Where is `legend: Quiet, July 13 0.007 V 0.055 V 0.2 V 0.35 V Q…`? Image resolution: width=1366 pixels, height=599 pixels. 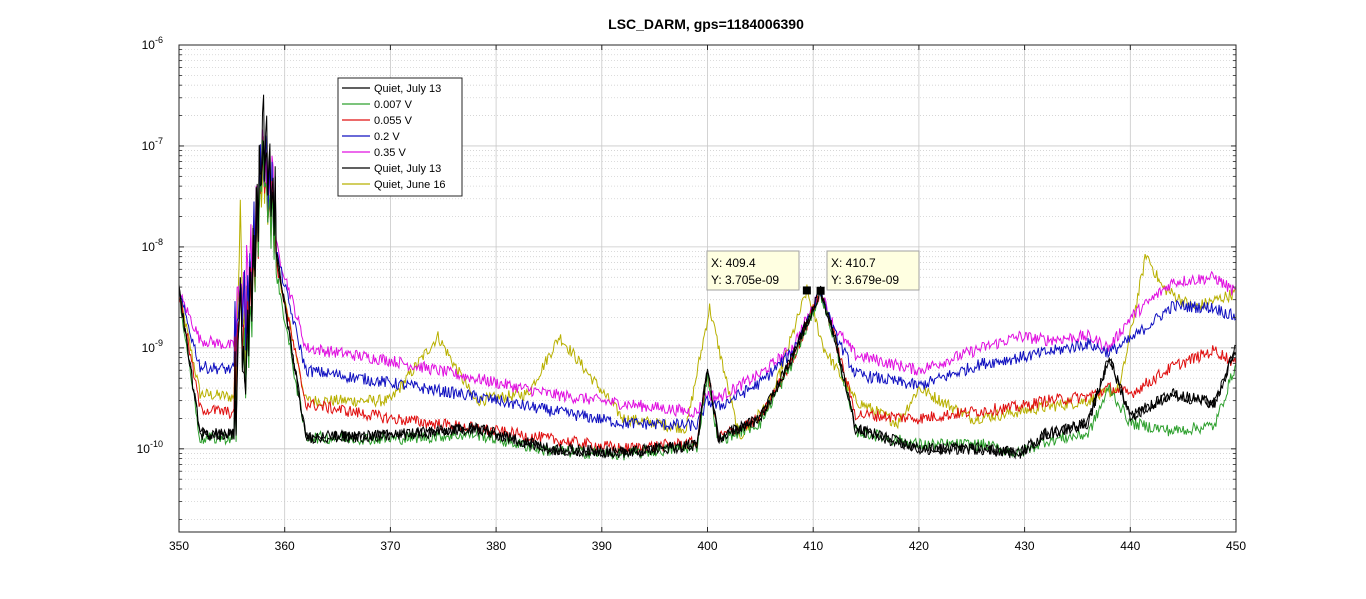
legend: Quiet, July 13 0.007 V 0.055 V 0.2 V 0.35 V Q… is located at coordinates (400, 137).